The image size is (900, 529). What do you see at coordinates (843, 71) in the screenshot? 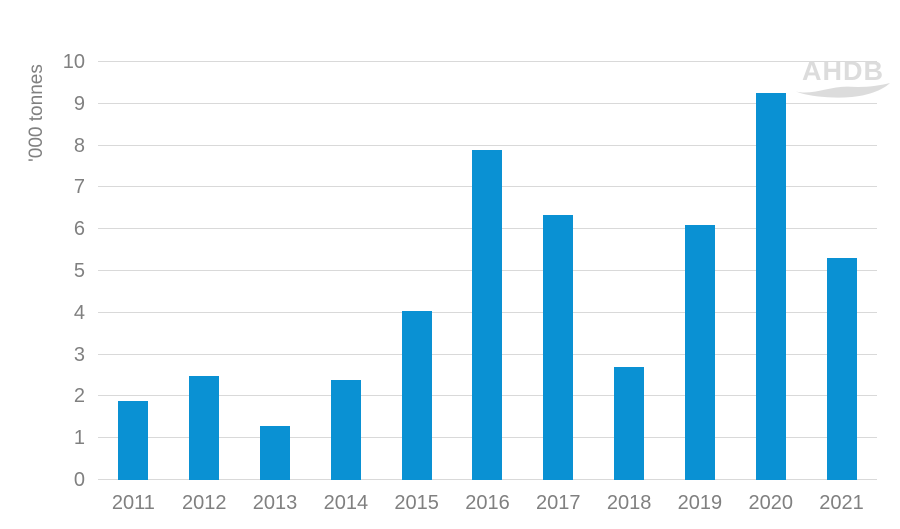
I see `ahdb-logo-text: AHDB` at bounding box center [843, 71].